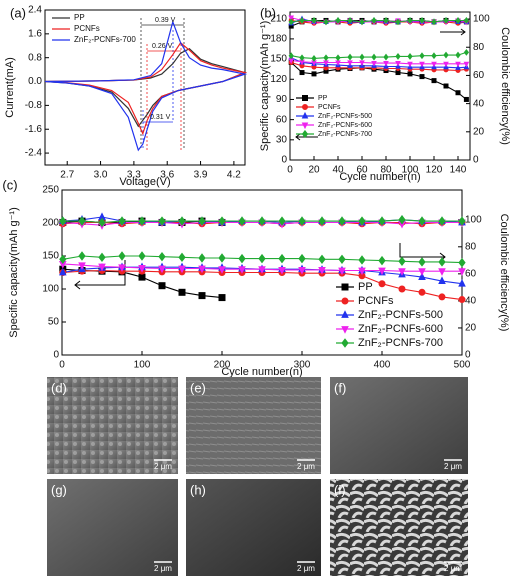  I want to click on sem-image: (d) 2 μm, so click(112, 425).